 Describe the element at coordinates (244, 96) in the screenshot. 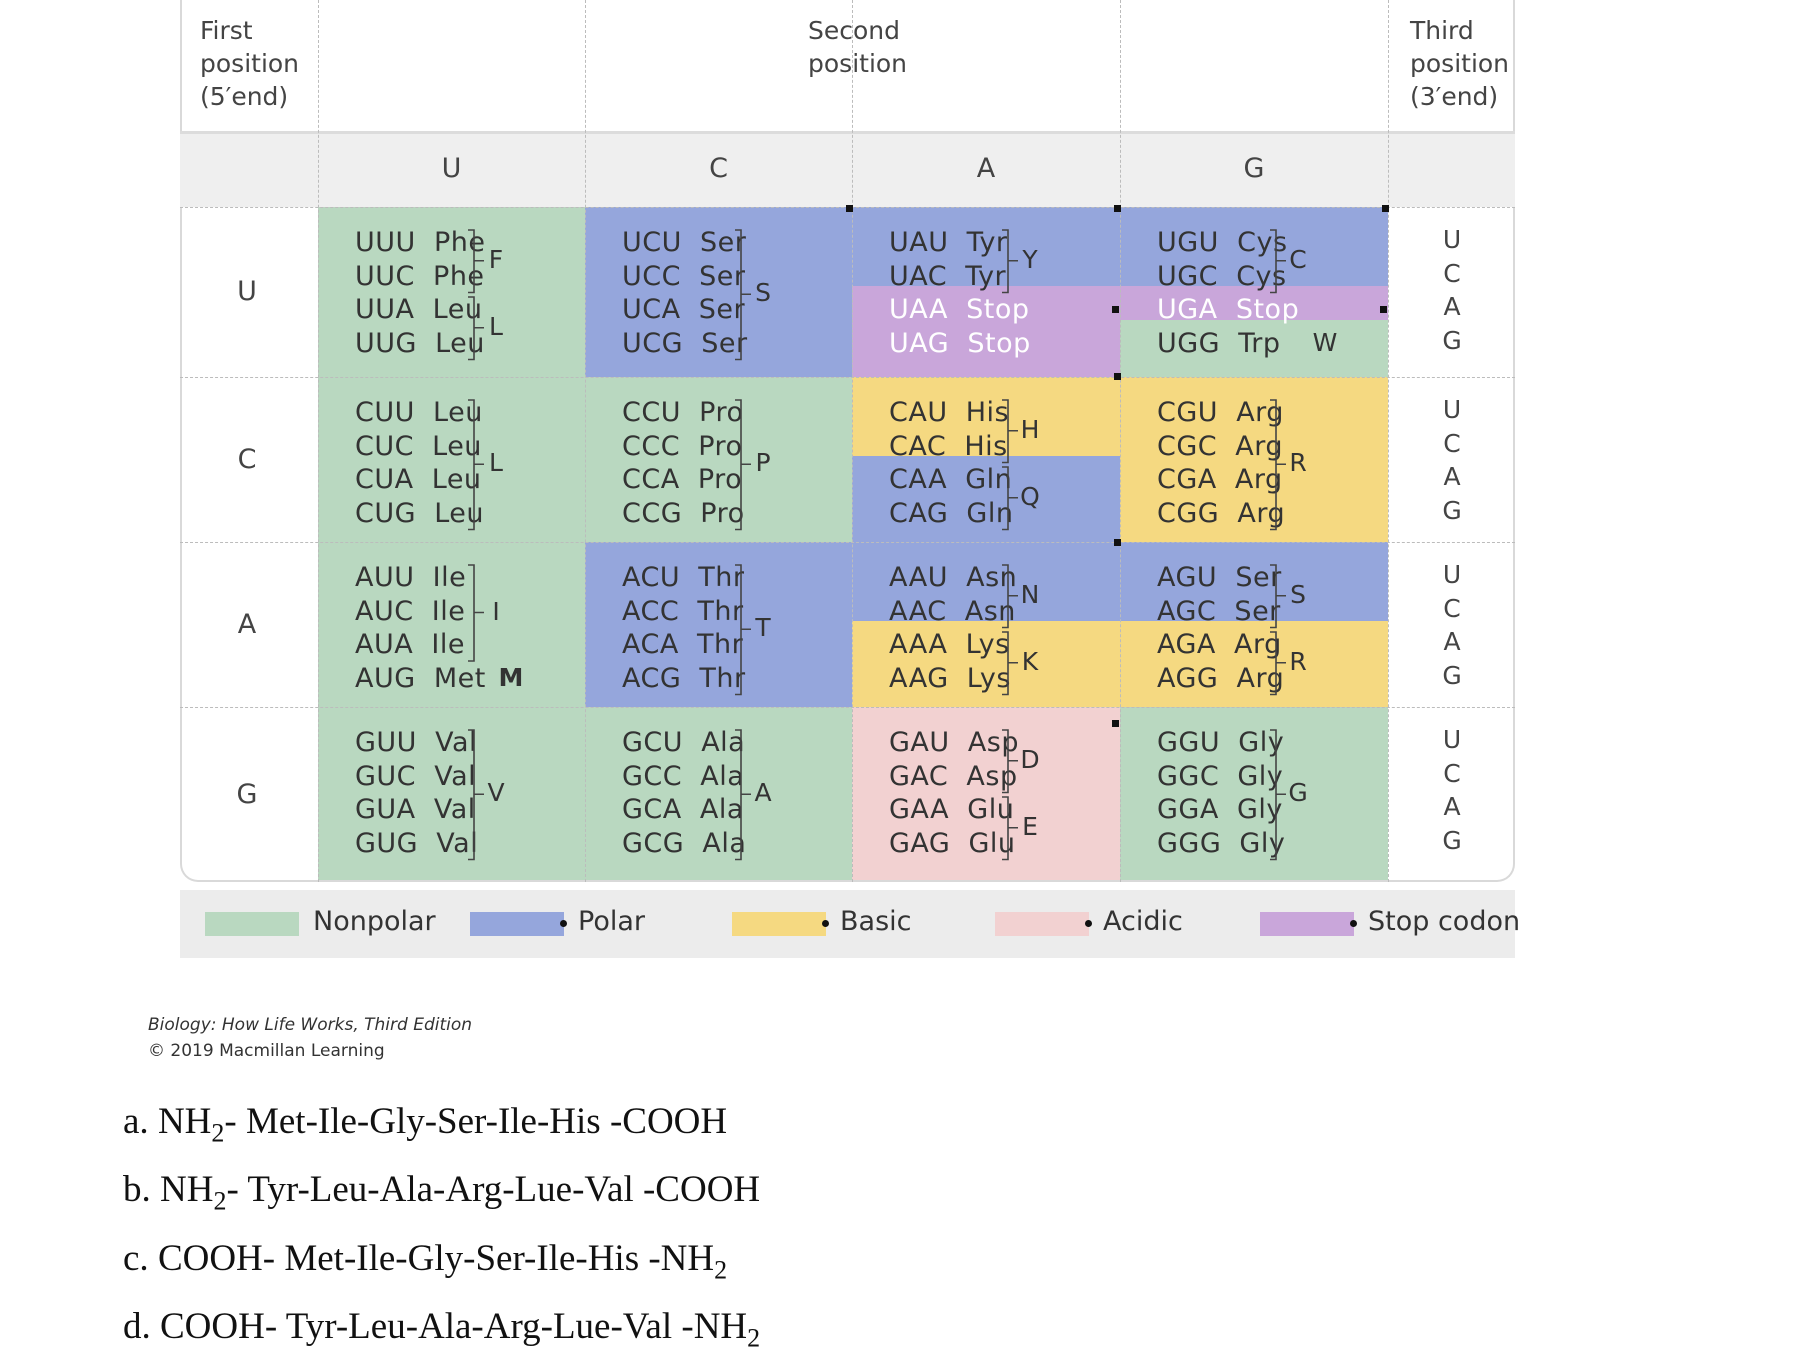

I see `first-position-line-3: (5′end)` at that location.